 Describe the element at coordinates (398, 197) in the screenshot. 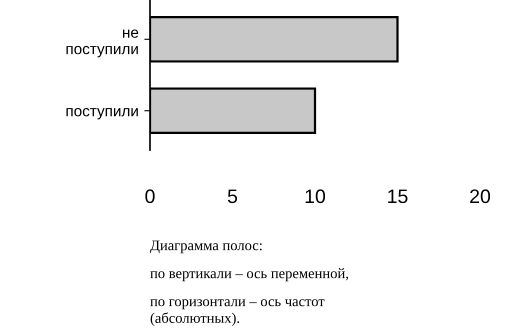

I see `x-tick-label: 15` at that location.